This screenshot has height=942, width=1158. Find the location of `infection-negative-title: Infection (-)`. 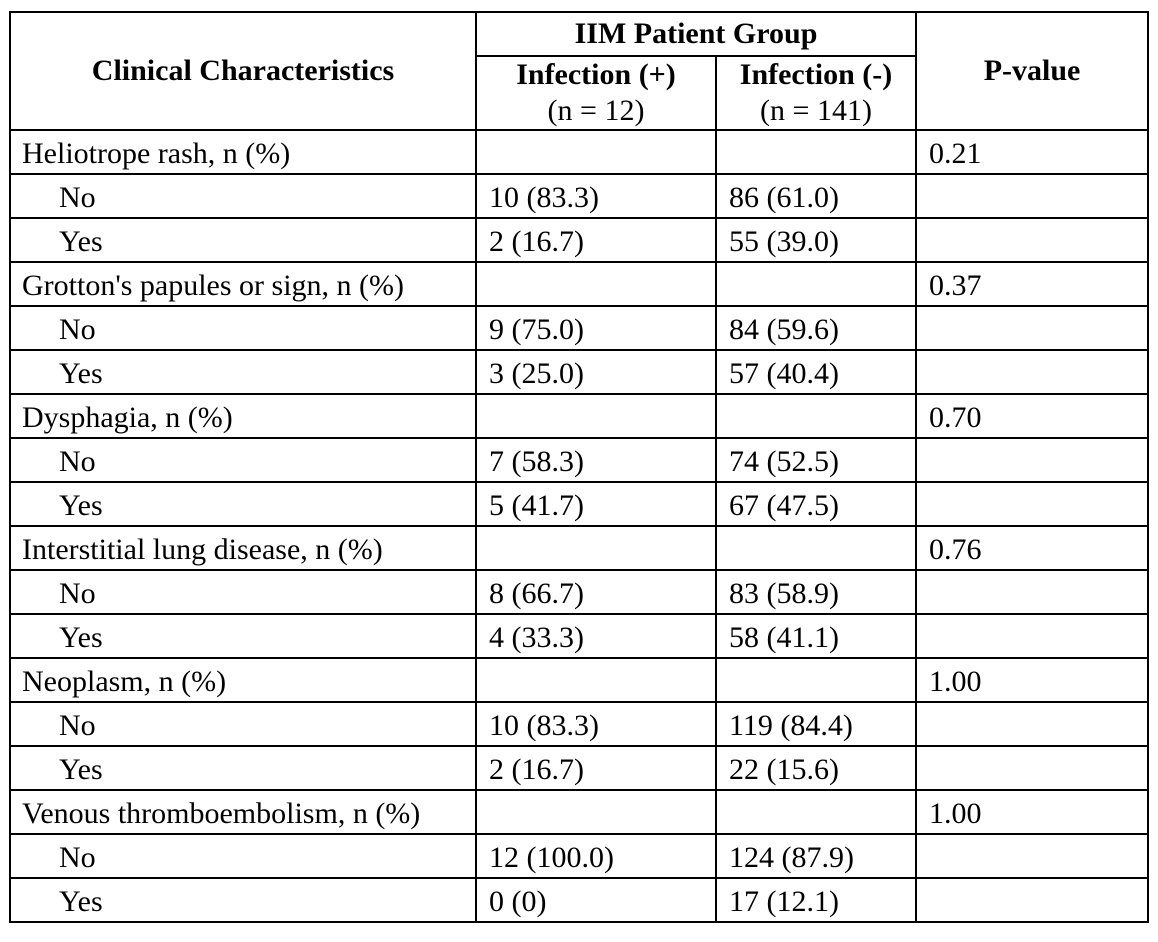

infection-negative-title: Infection (-) is located at coordinates (816, 74).